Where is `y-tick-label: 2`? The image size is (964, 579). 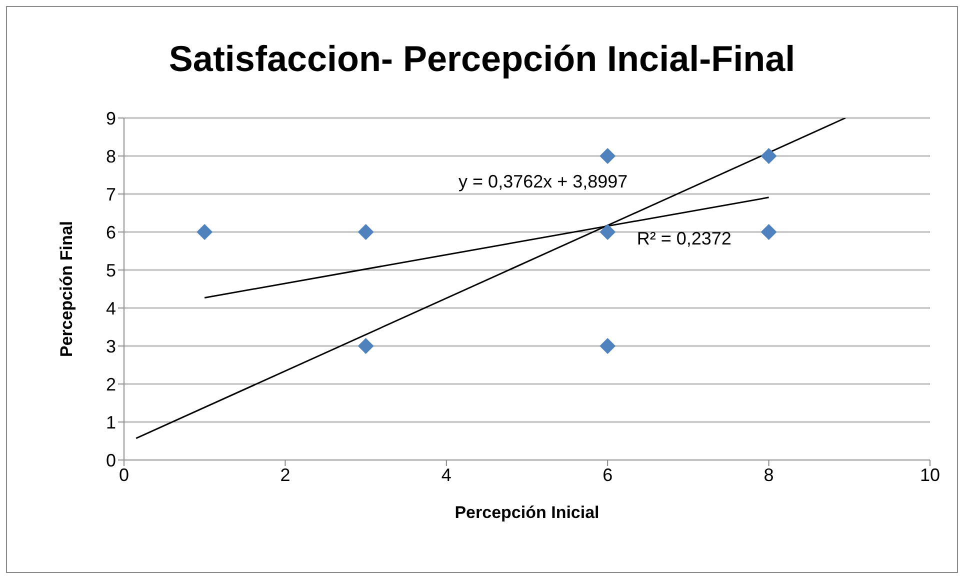 y-tick-label: 2 is located at coordinates (111, 384).